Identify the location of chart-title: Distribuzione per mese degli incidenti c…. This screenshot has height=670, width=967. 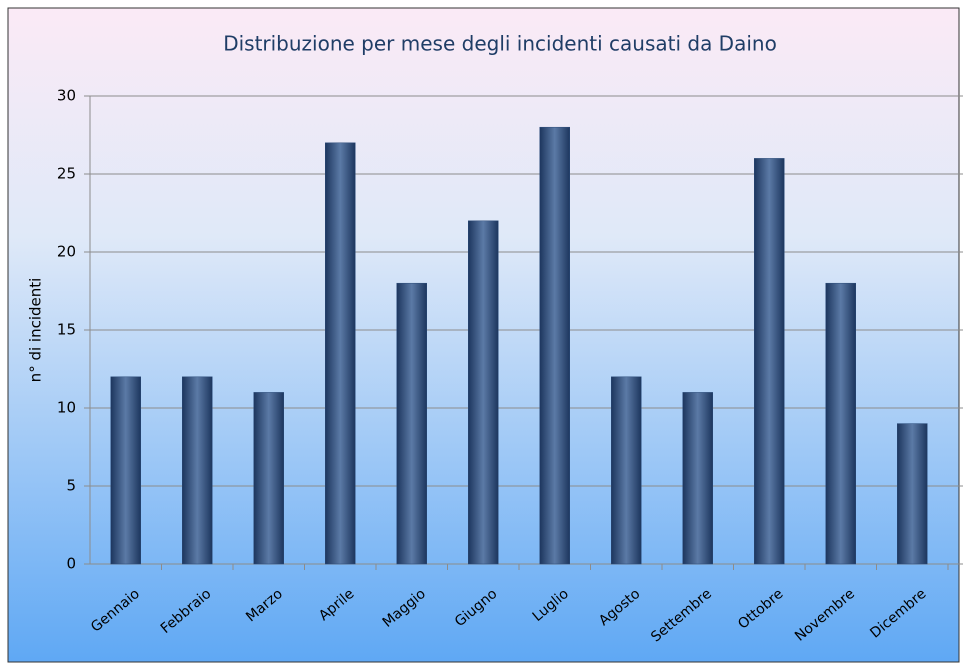
(500, 44).